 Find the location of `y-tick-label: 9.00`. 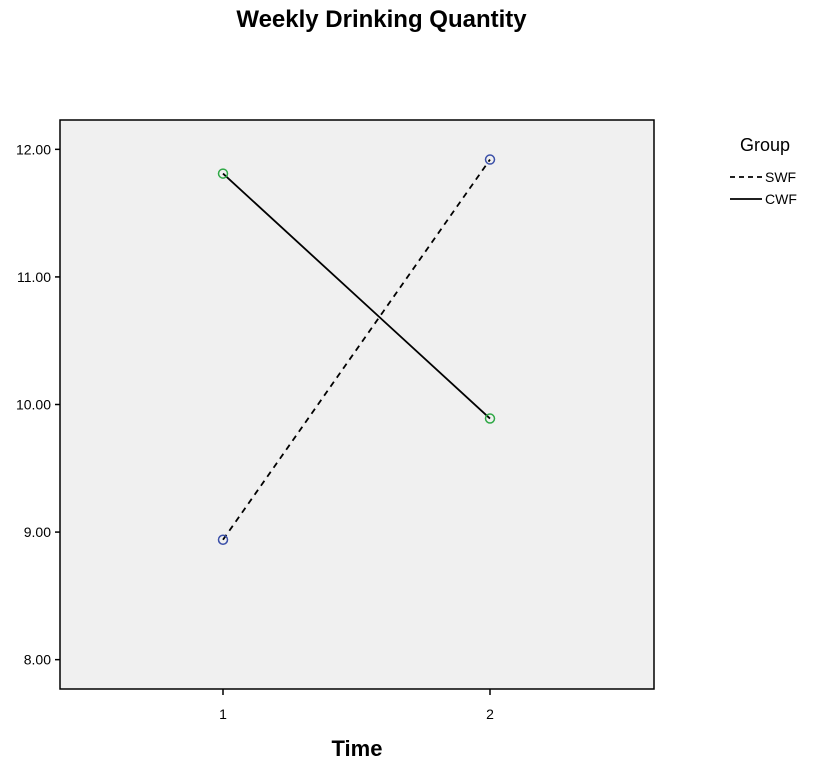

y-tick-label: 9.00 is located at coordinates (37, 532).